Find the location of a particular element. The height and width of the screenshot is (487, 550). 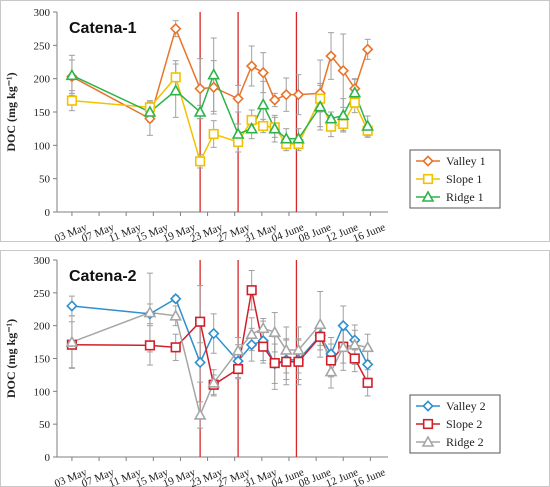

slope-1-line is located at coordinates (220, 119).